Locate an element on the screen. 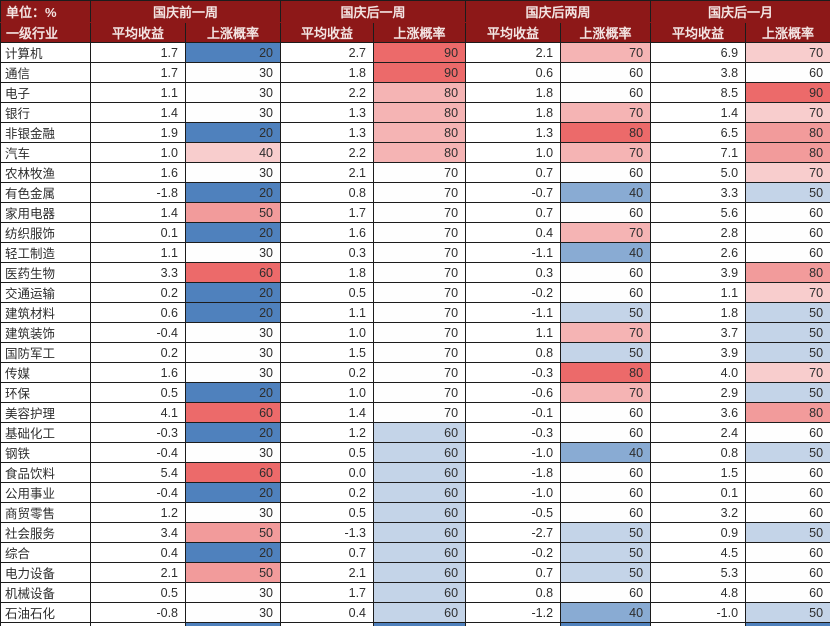 Image resolution: width=830 pixels, height=626 pixels. avg-return-cell: 1.1 is located at coordinates (138, 92).